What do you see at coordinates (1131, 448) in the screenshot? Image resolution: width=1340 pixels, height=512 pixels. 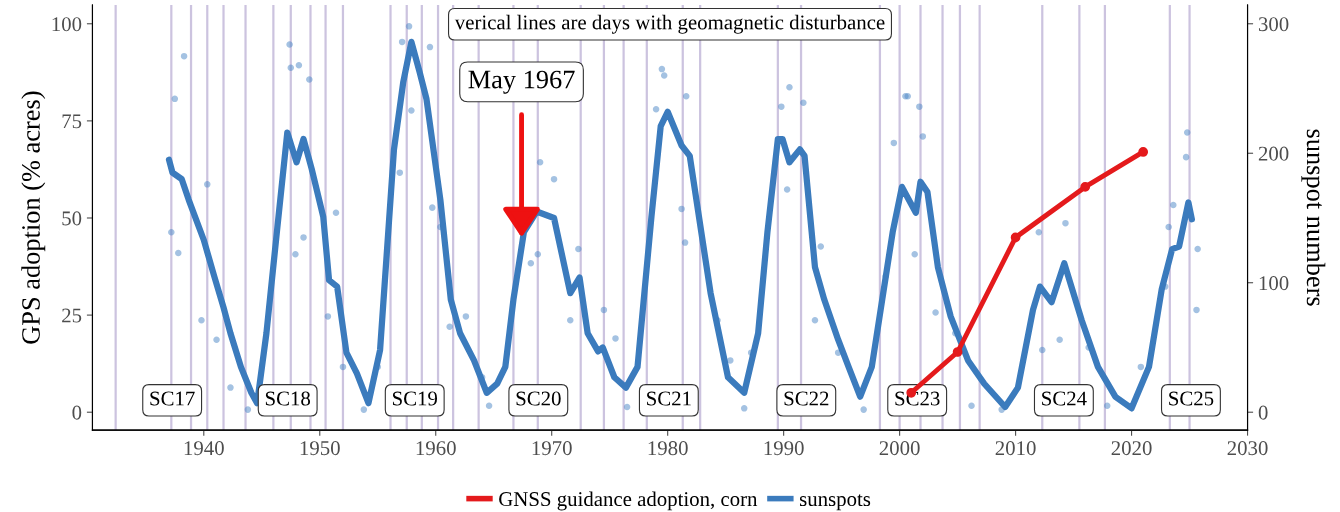 I see `x-tick-label: 2020` at bounding box center [1131, 448].